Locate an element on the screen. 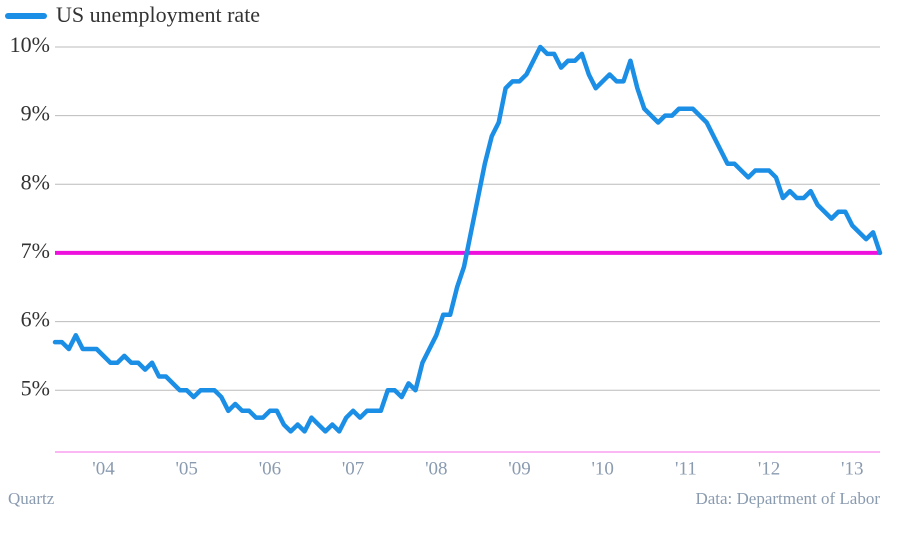 The image size is (900, 542). x-tick-label: '09 is located at coordinates (519, 468).